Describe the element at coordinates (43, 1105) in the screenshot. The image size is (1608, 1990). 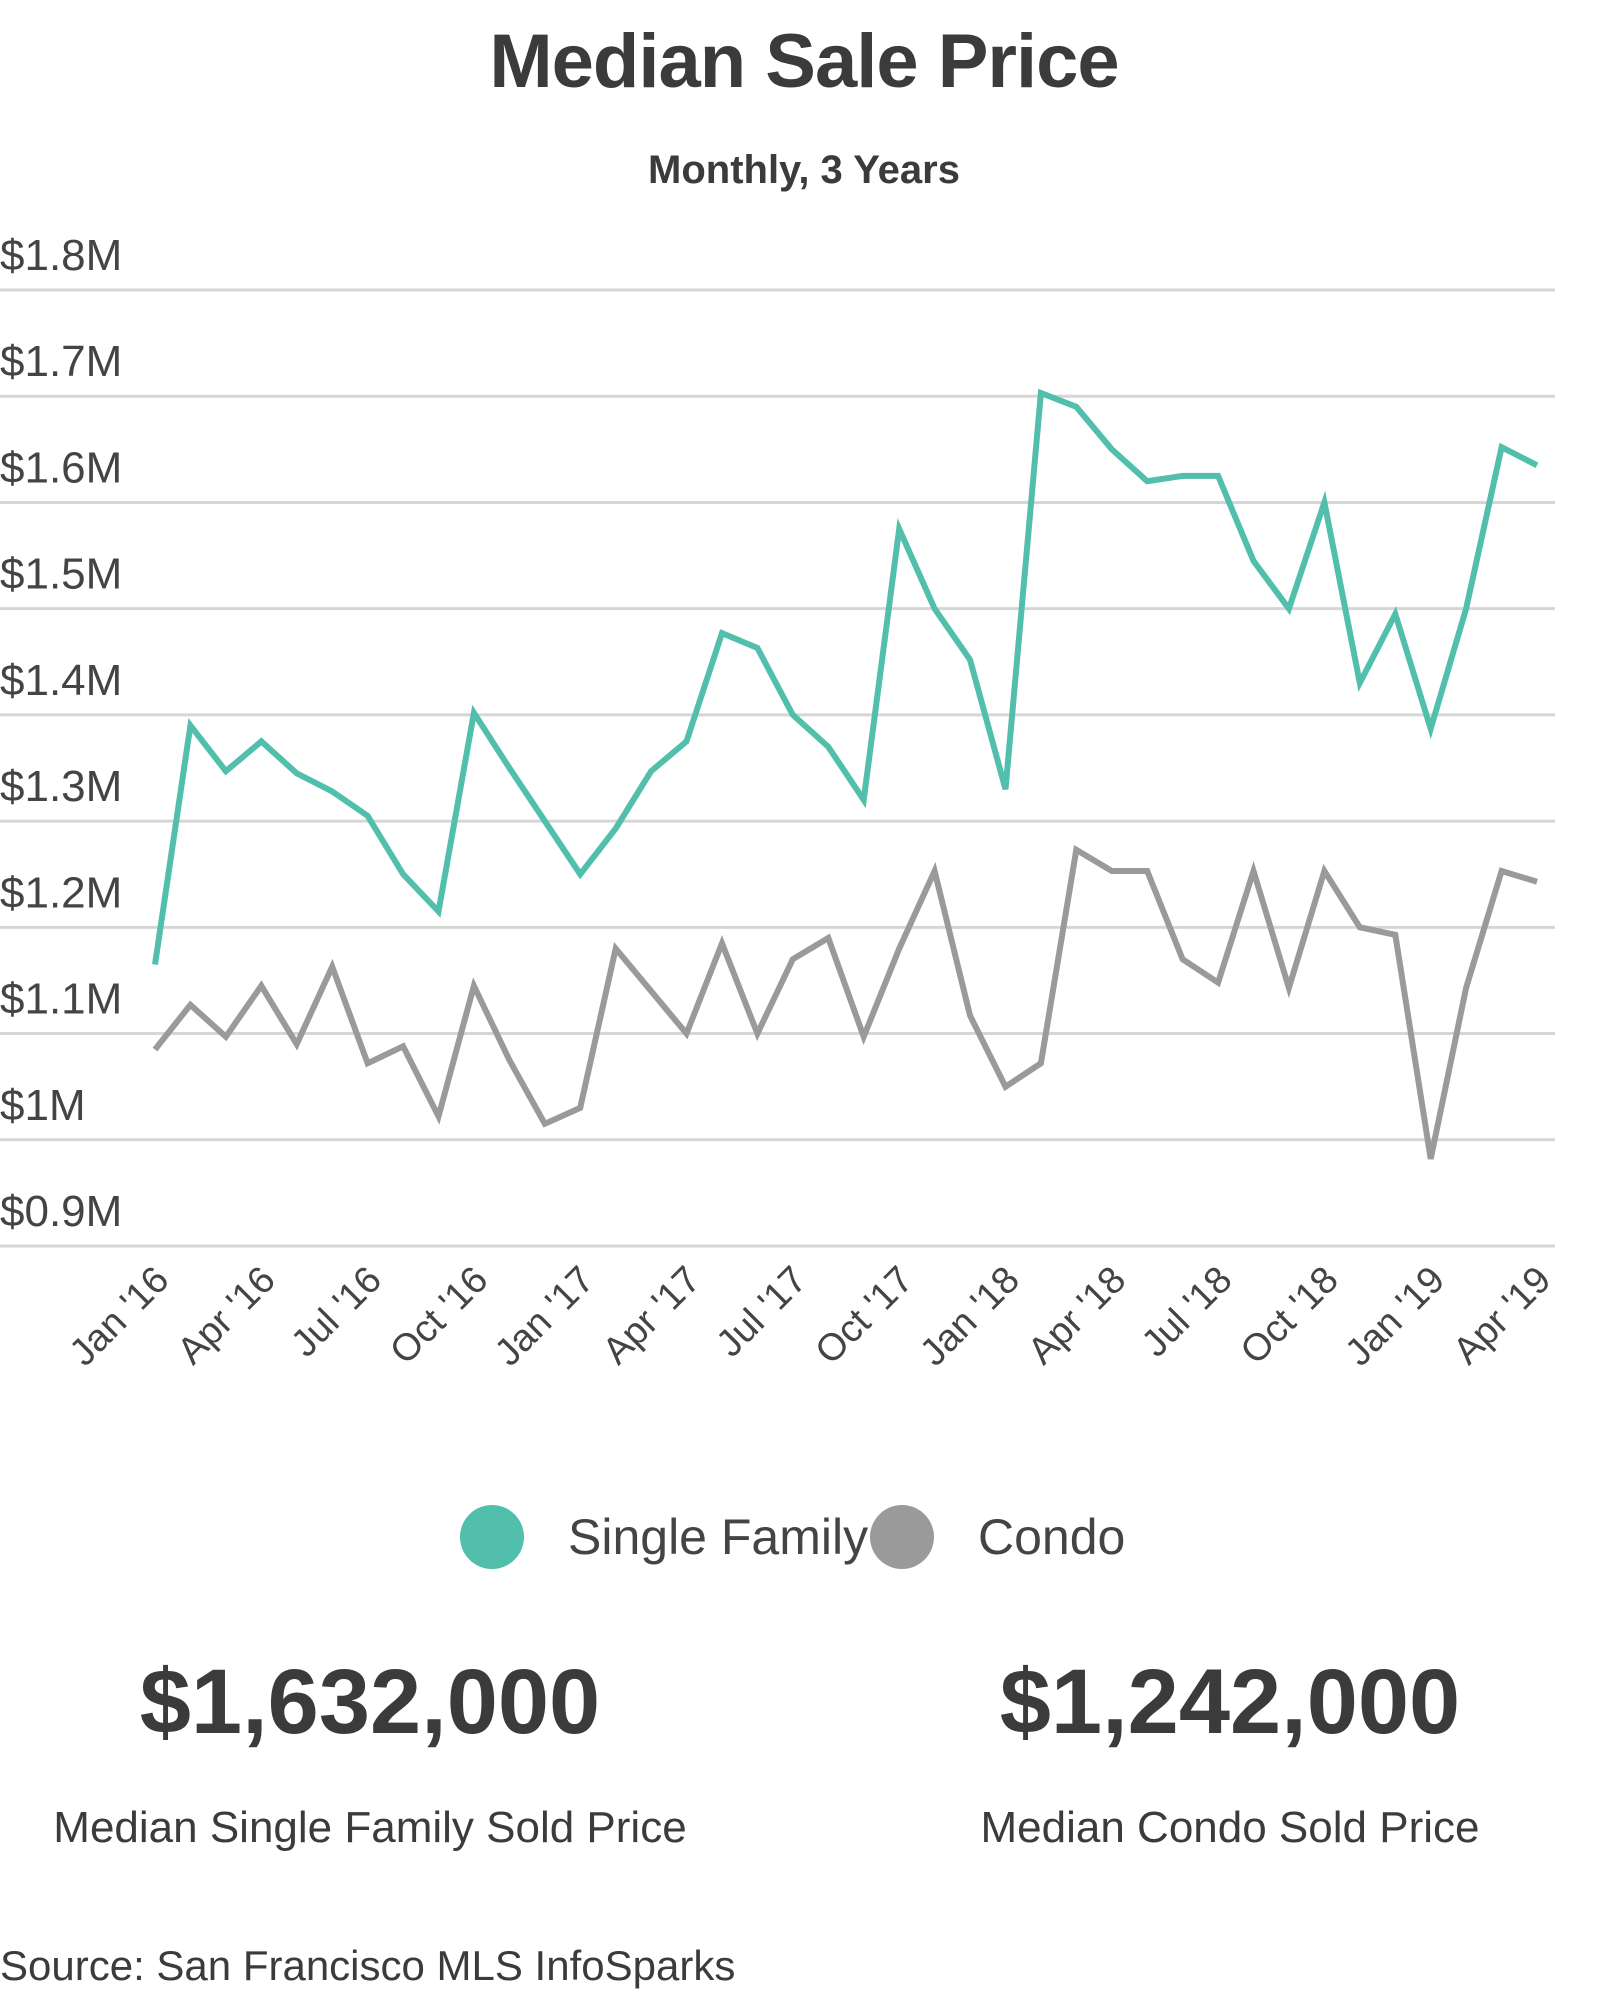
I see `y-tick-label: $1M` at that location.